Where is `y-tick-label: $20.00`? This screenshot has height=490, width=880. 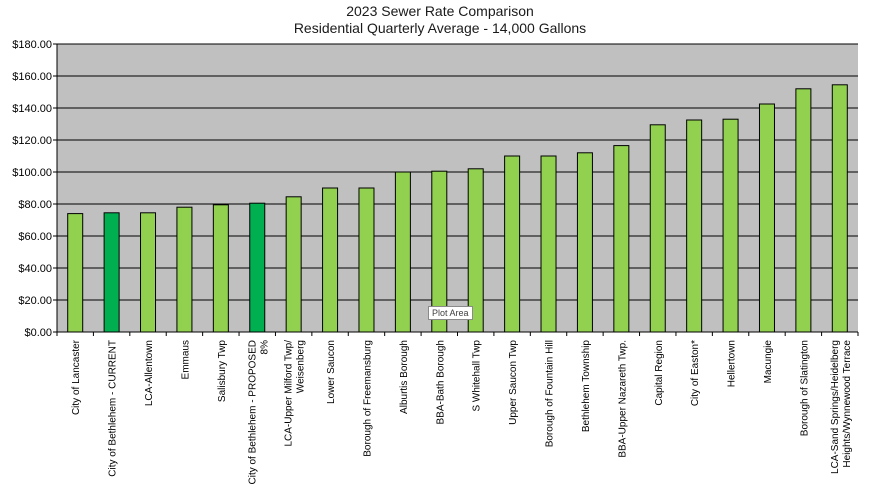
y-tick-label: $20.00 is located at coordinates (35, 301).